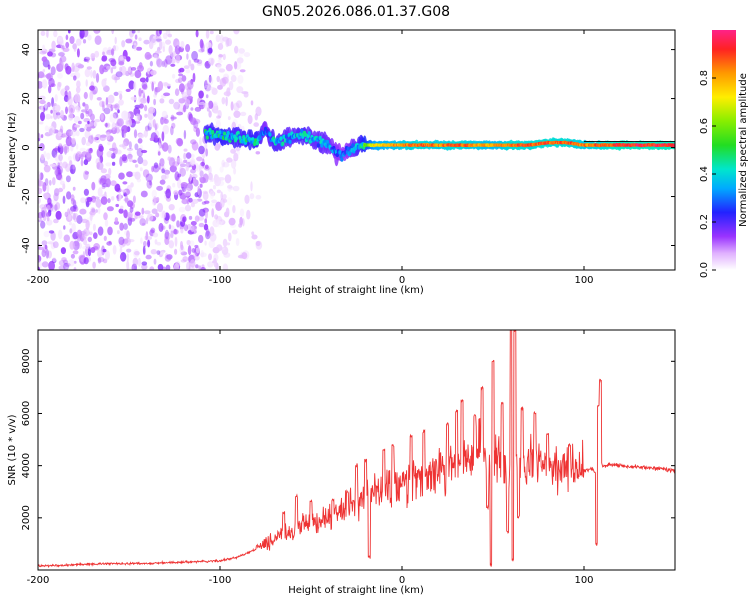 The width and height of the screenshot is (750, 600). I want to click on x-tick-label: -200, so click(38, 580).